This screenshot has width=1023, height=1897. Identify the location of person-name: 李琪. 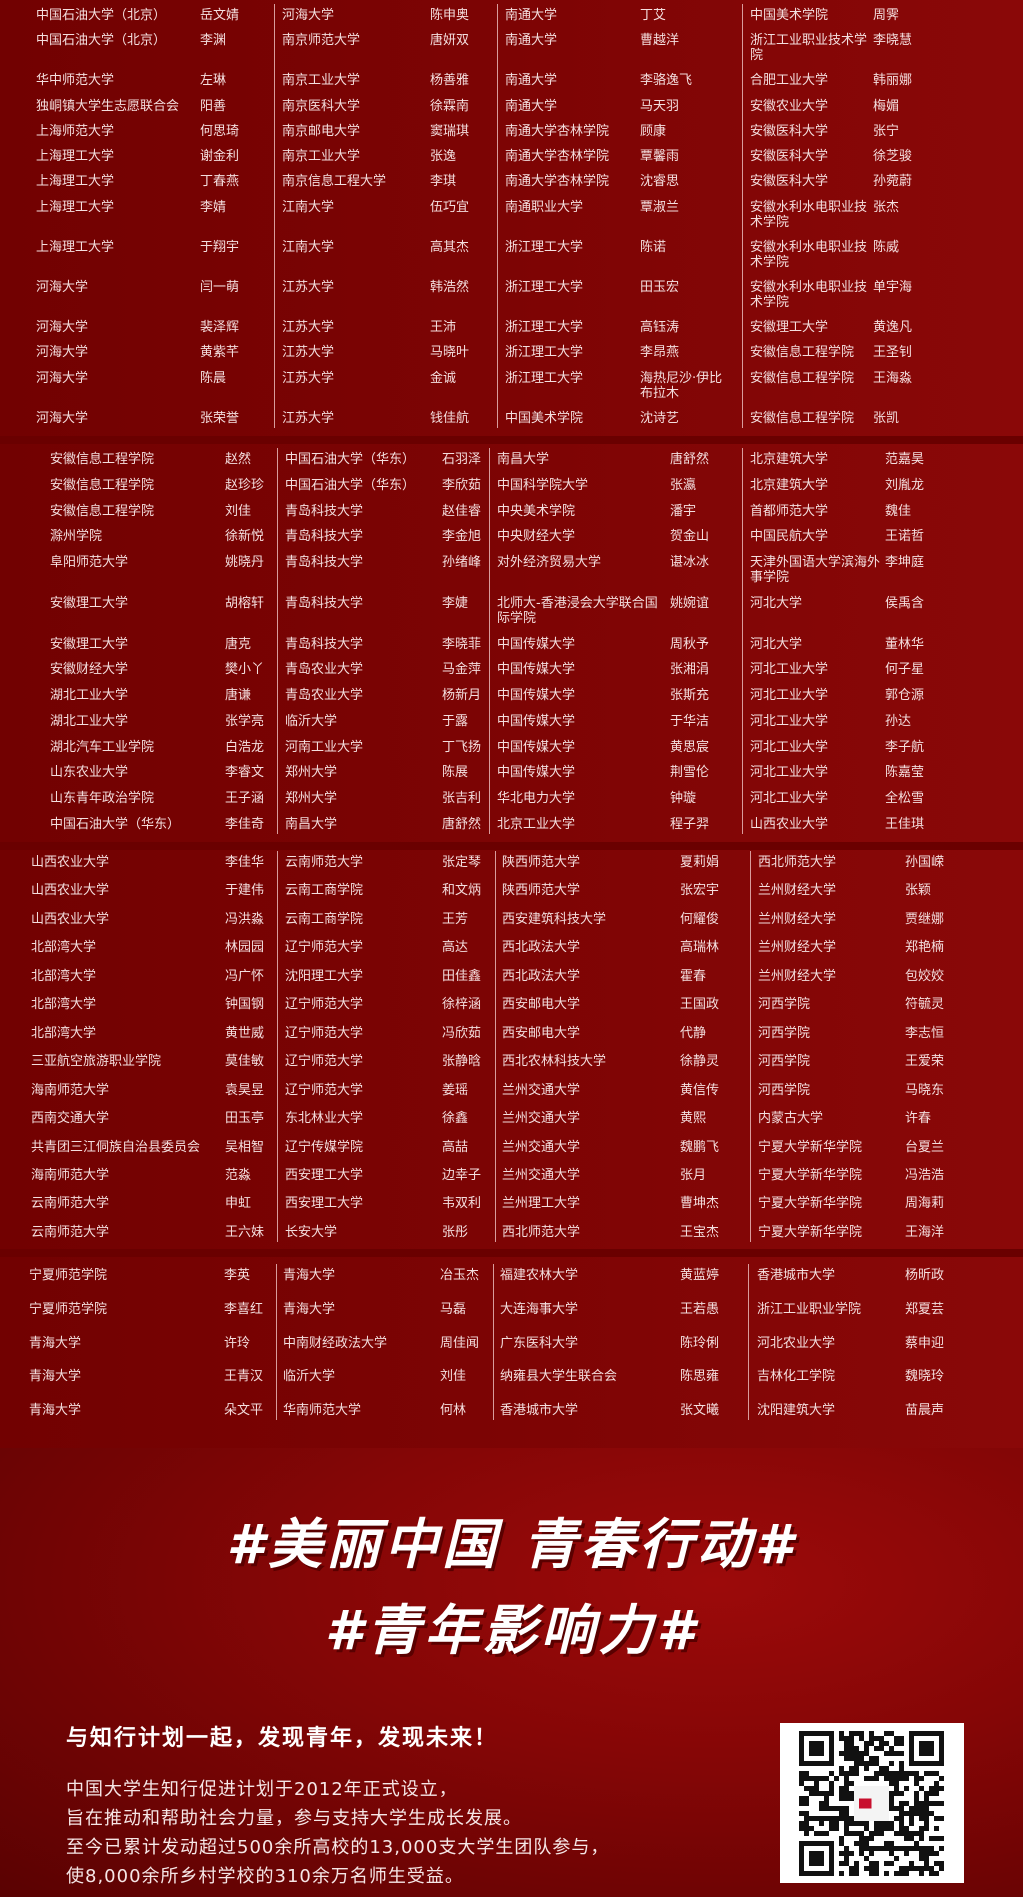
(443, 182).